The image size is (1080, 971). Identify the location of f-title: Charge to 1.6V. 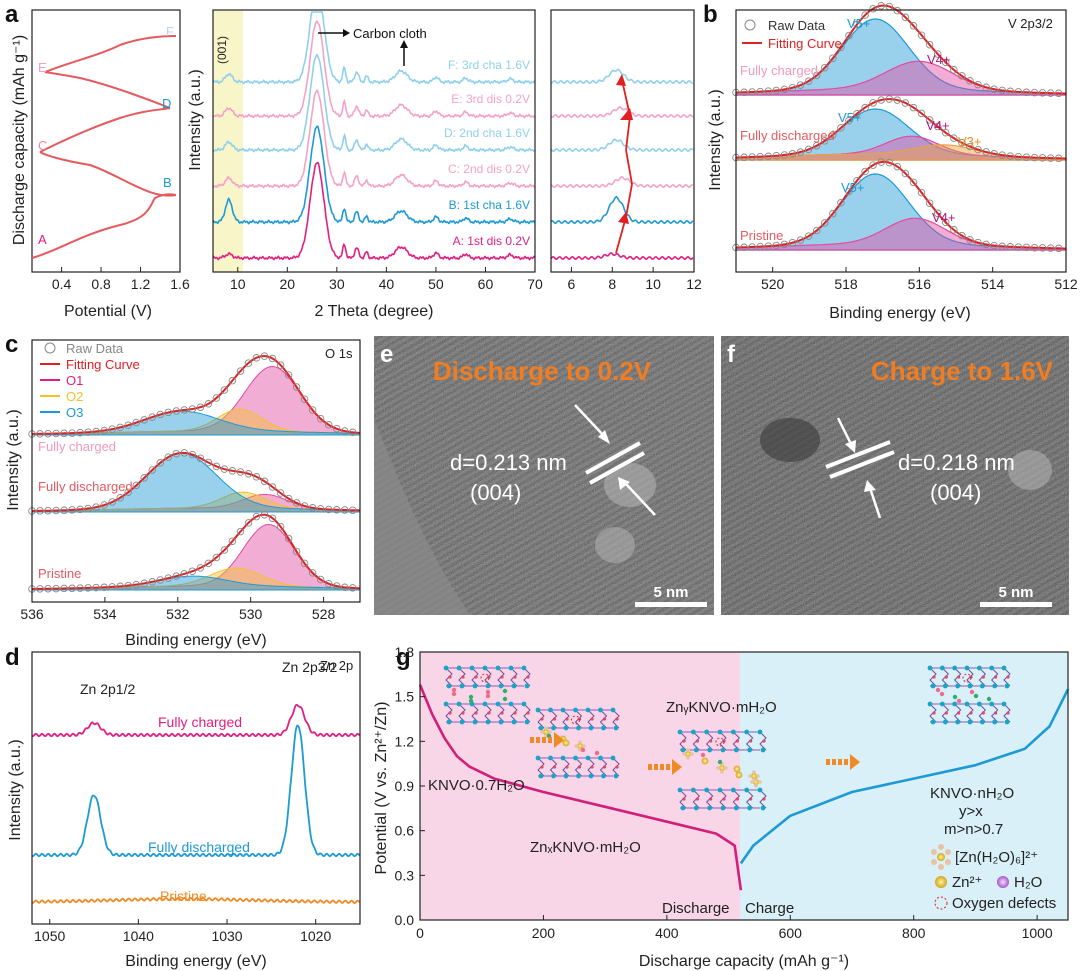
(962, 371).